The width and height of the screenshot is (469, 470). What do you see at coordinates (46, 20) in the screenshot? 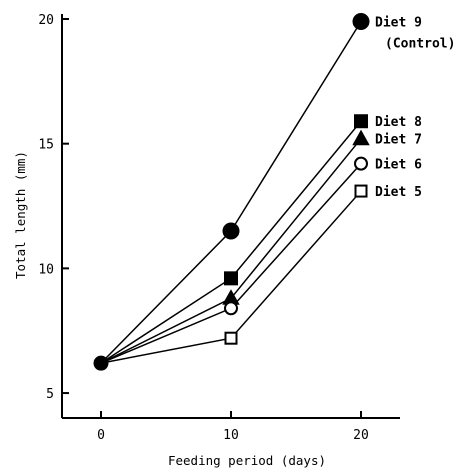
I see `y-tick-label: 20` at bounding box center [46, 20].